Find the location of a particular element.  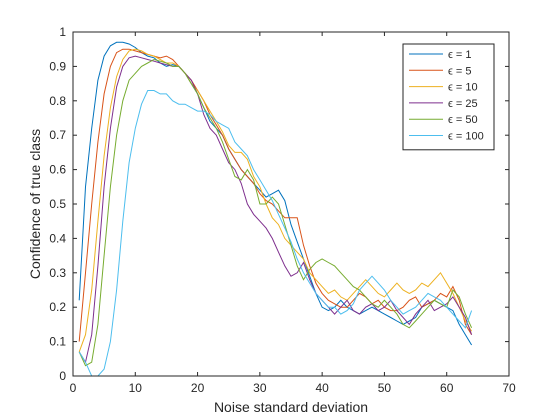

x-tick-label: 40 is located at coordinates (322, 388).